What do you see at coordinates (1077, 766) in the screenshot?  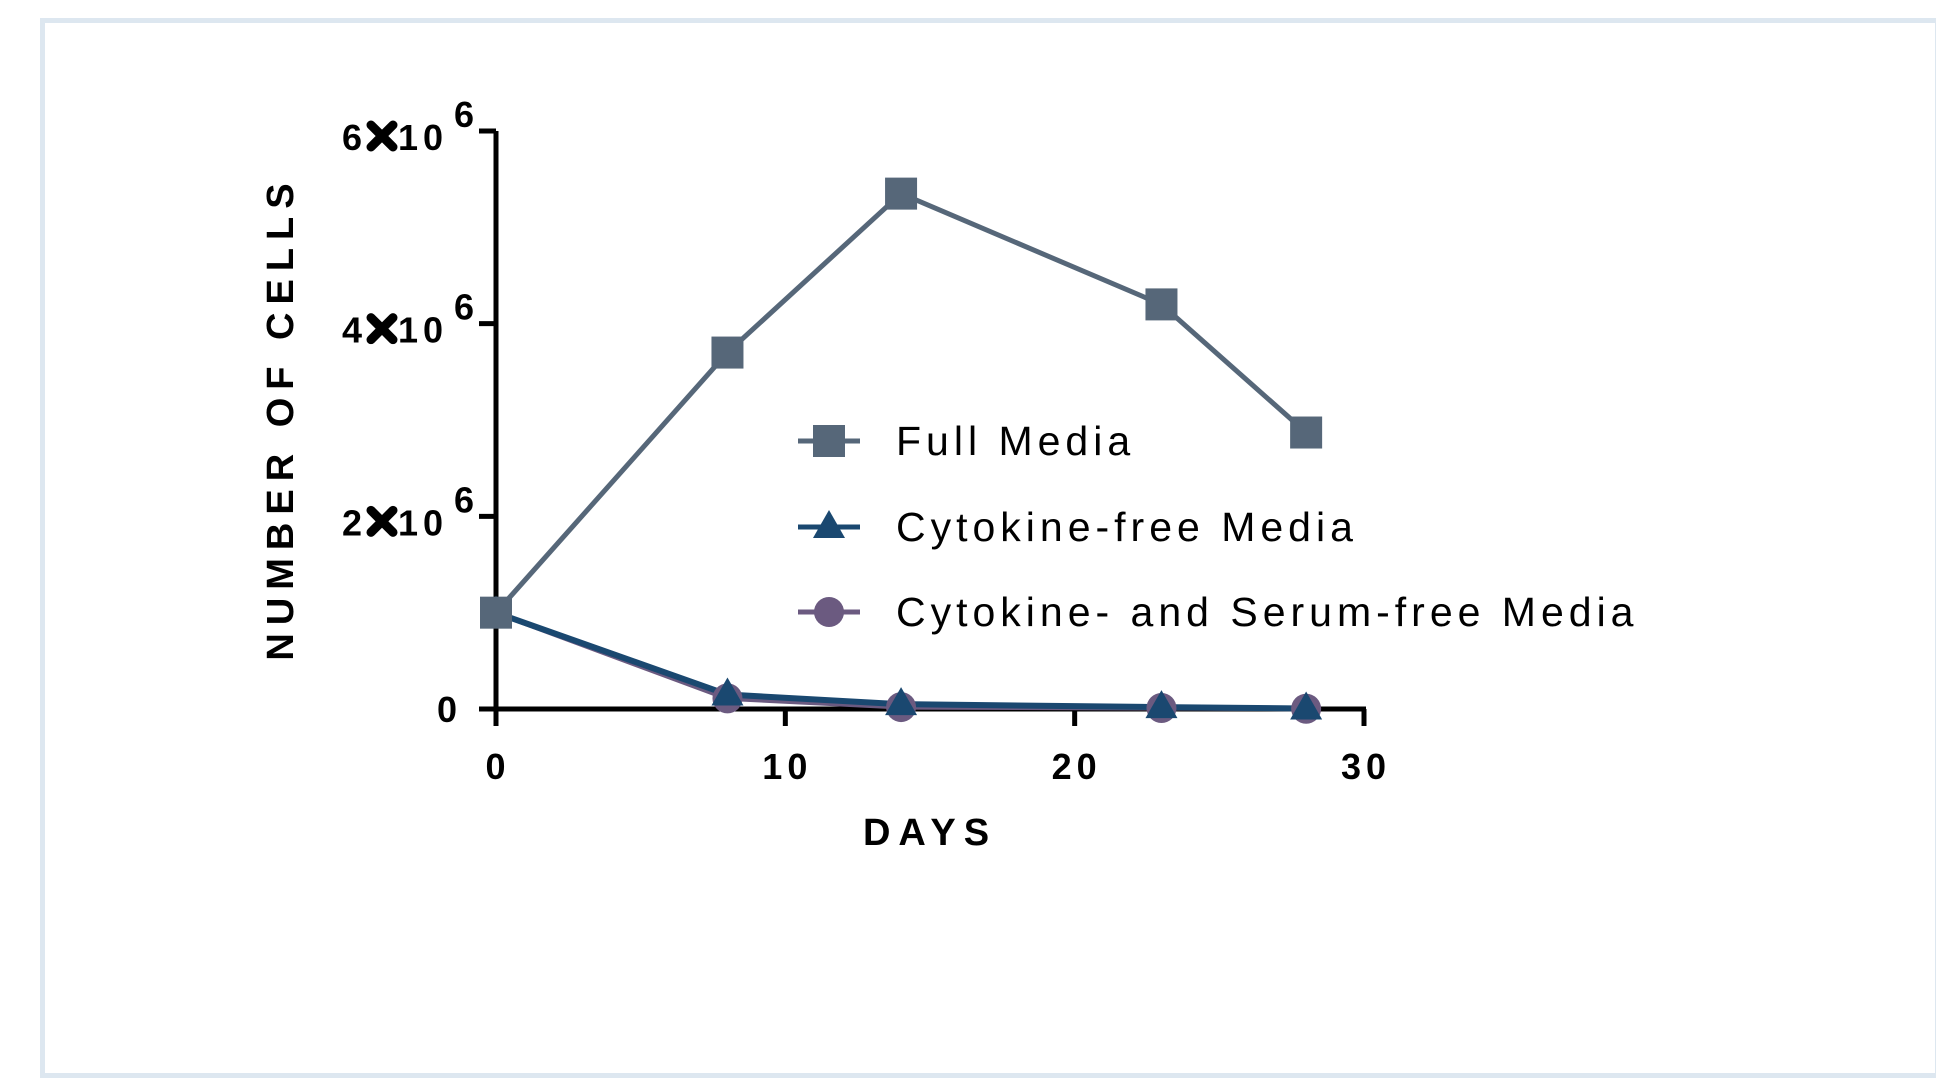 I see `x-tick-label-2: 20` at bounding box center [1077, 766].